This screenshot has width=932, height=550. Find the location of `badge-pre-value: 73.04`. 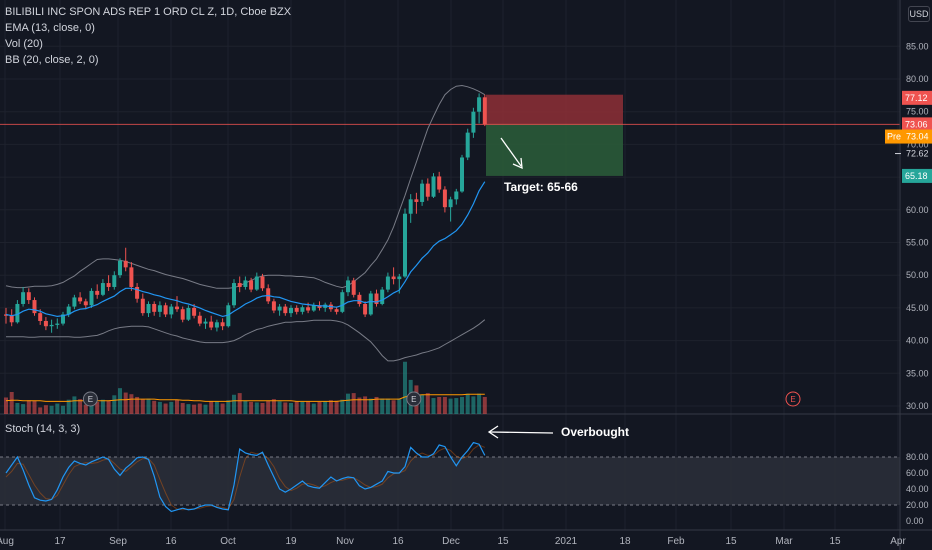

badge-pre-value: 73.04 is located at coordinates (917, 137).